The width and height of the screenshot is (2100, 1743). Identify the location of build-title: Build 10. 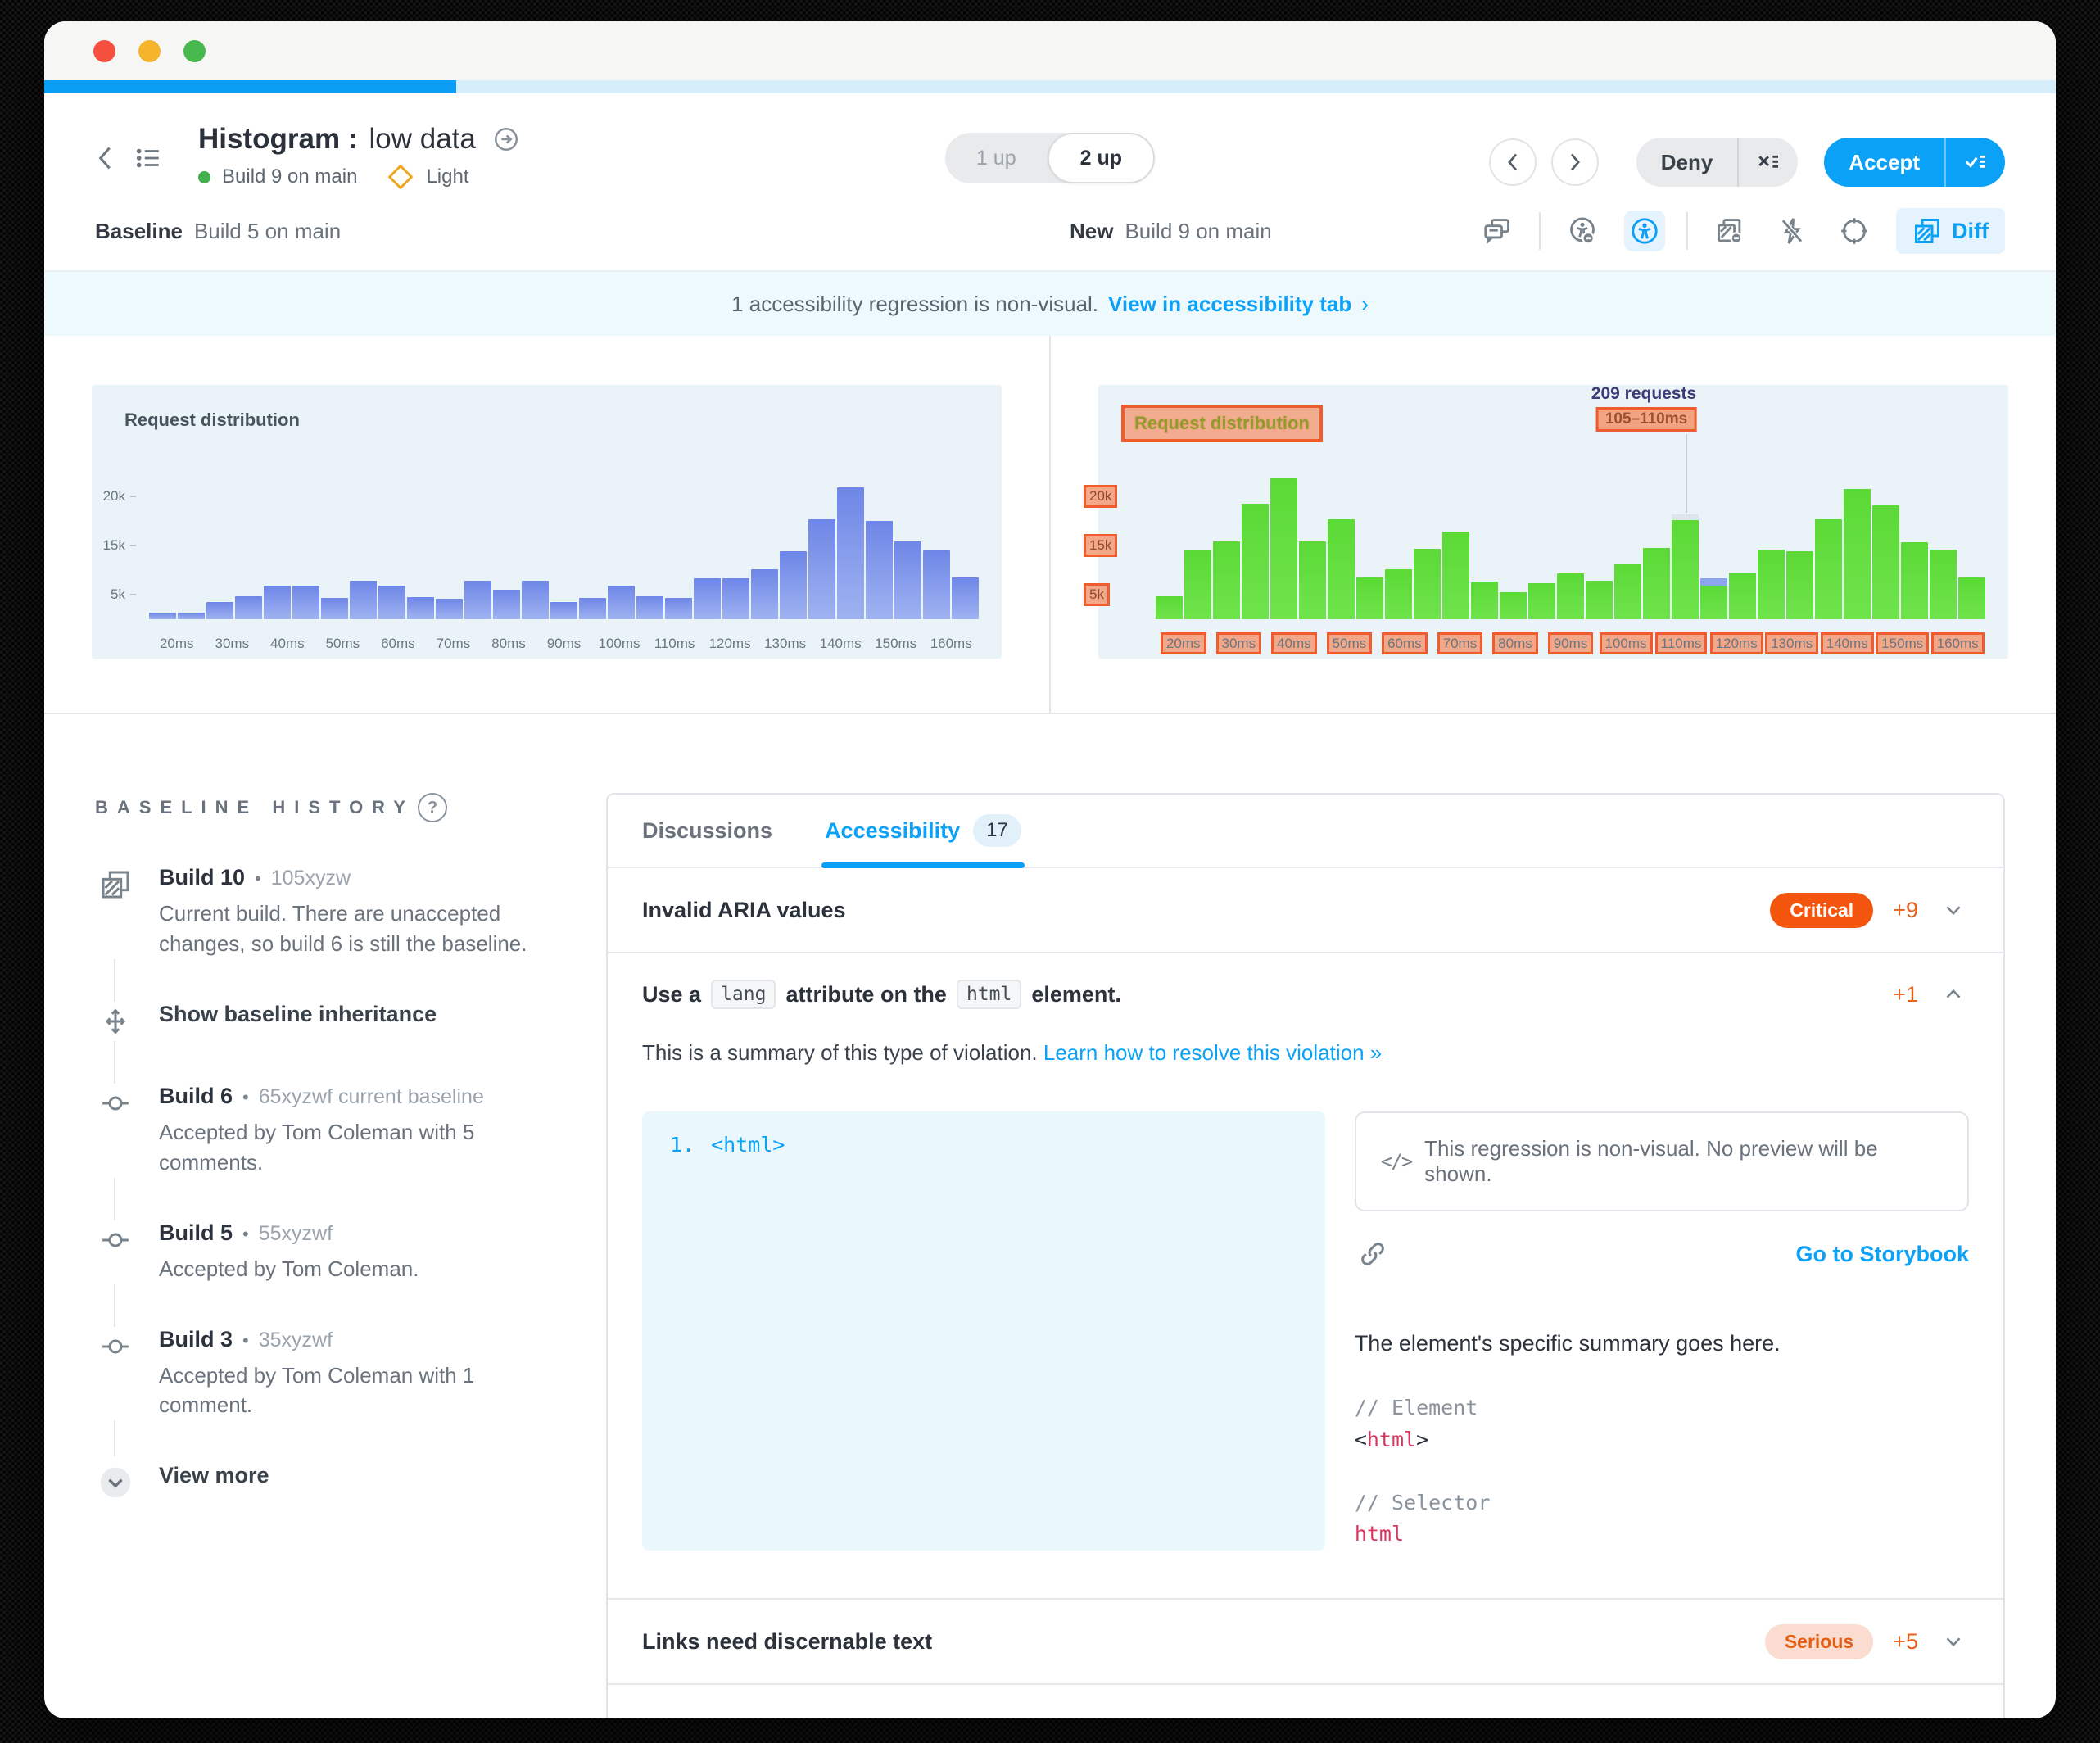
(203, 878).